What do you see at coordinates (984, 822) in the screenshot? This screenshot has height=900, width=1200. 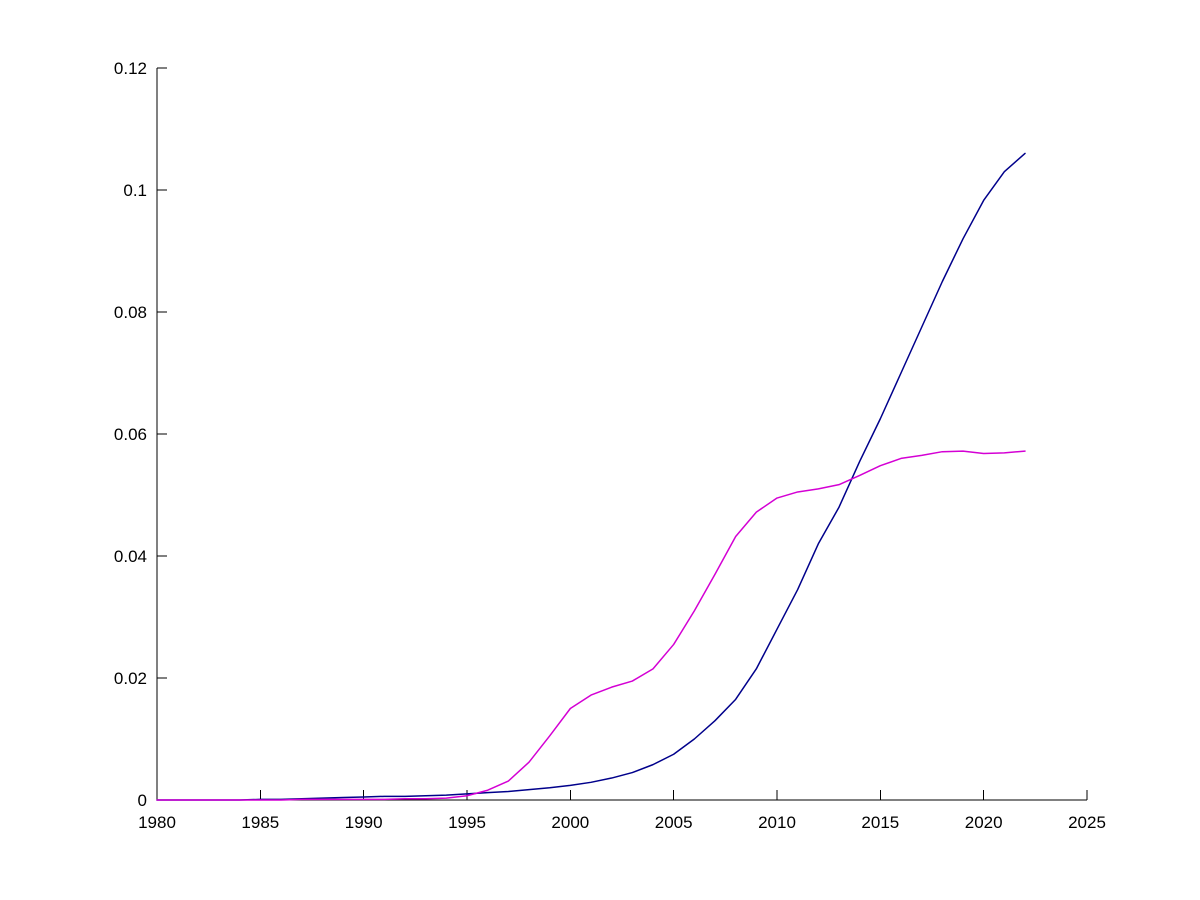 I see `x-axis-tick-label: 2020` at bounding box center [984, 822].